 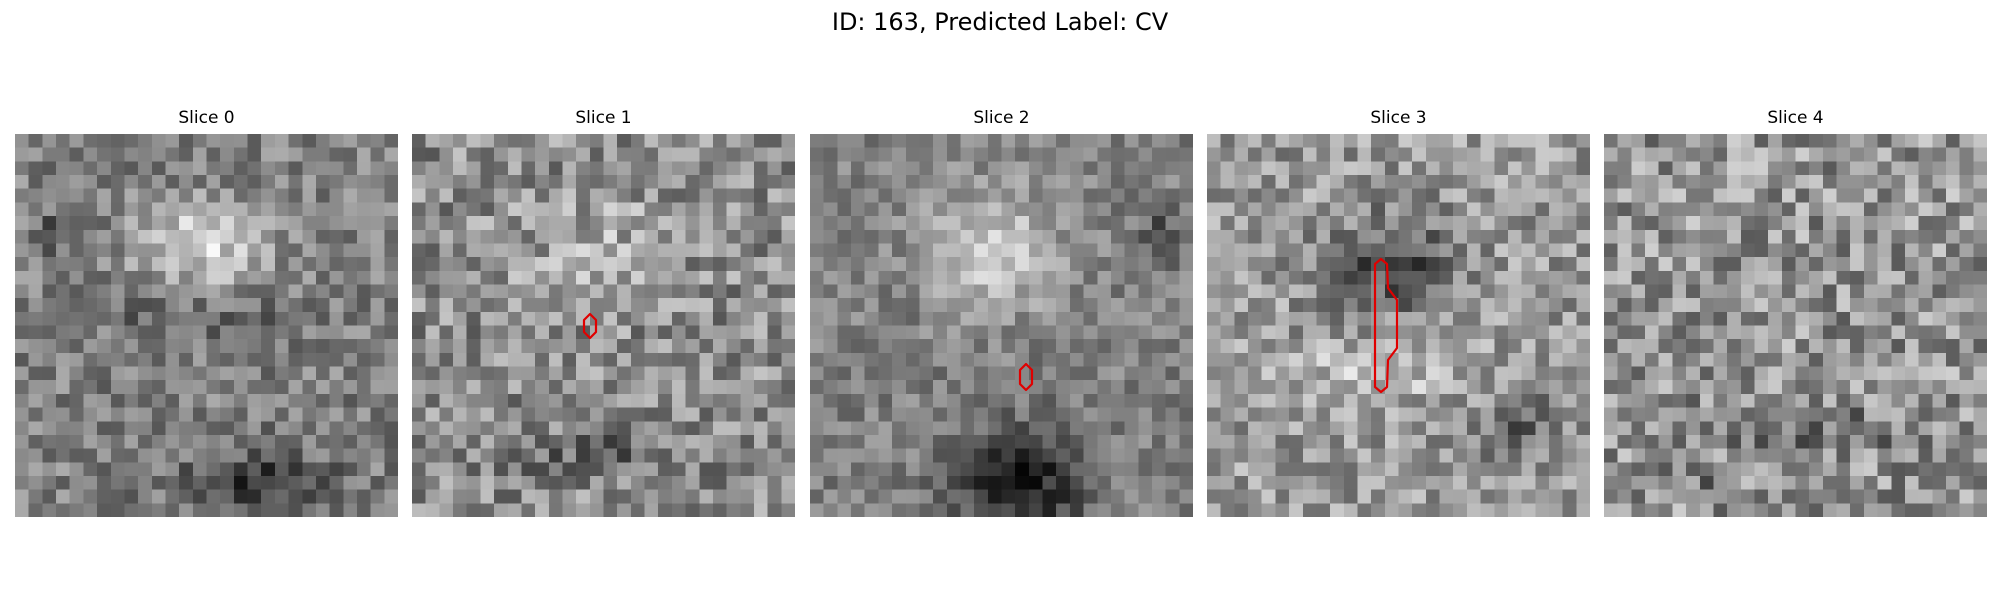 I want to click on slice-panel-2: Slice 2, so click(x=1001, y=314).